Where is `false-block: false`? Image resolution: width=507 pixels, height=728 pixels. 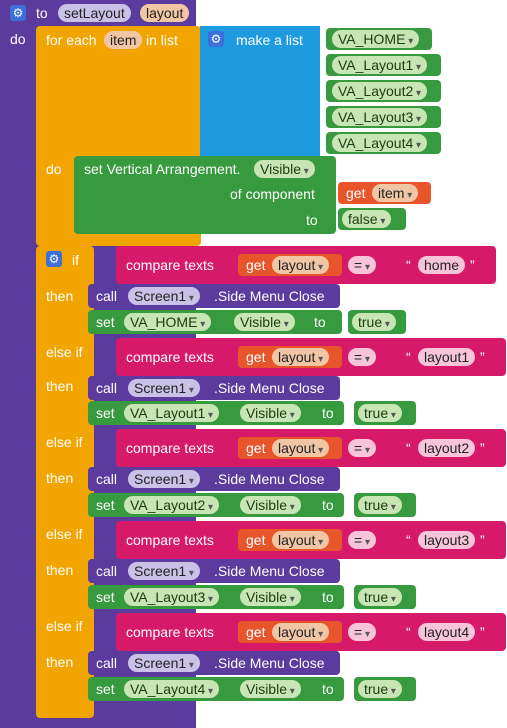 false-block: false is located at coordinates (372, 219).